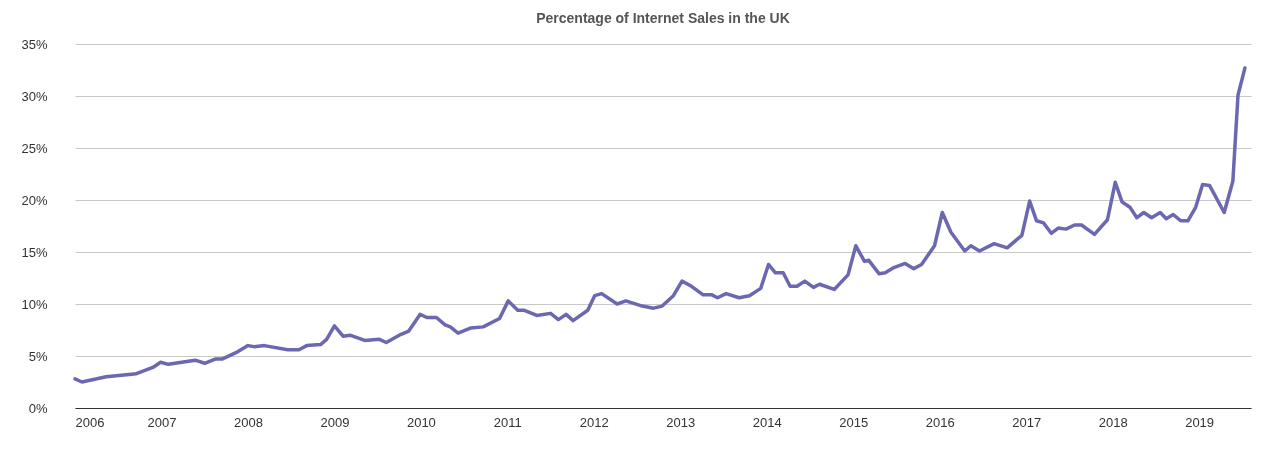 Image resolution: width=1283 pixels, height=459 pixels. What do you see at coordinates (34, 252) in the screenshot?
I see `y-tick-label: 15%` at bounding box center [34, 252].